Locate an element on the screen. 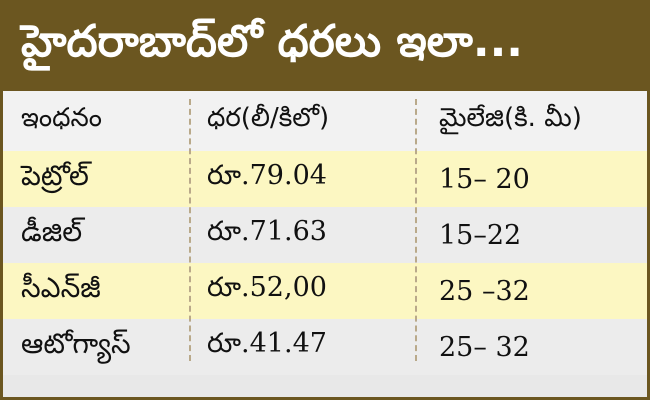  table-header-row: ఇంధనం ధర(లీ/కిలో) మైలేజి(కి. మీ) is located at coordinates (325, 121).